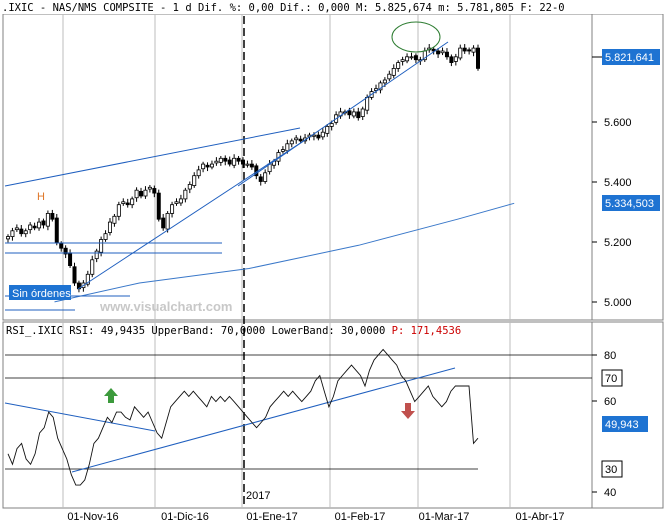  Describe the element at coordinates (165, 306) in the screenshot. I see `watermark: www.visualchart.com` at that location.